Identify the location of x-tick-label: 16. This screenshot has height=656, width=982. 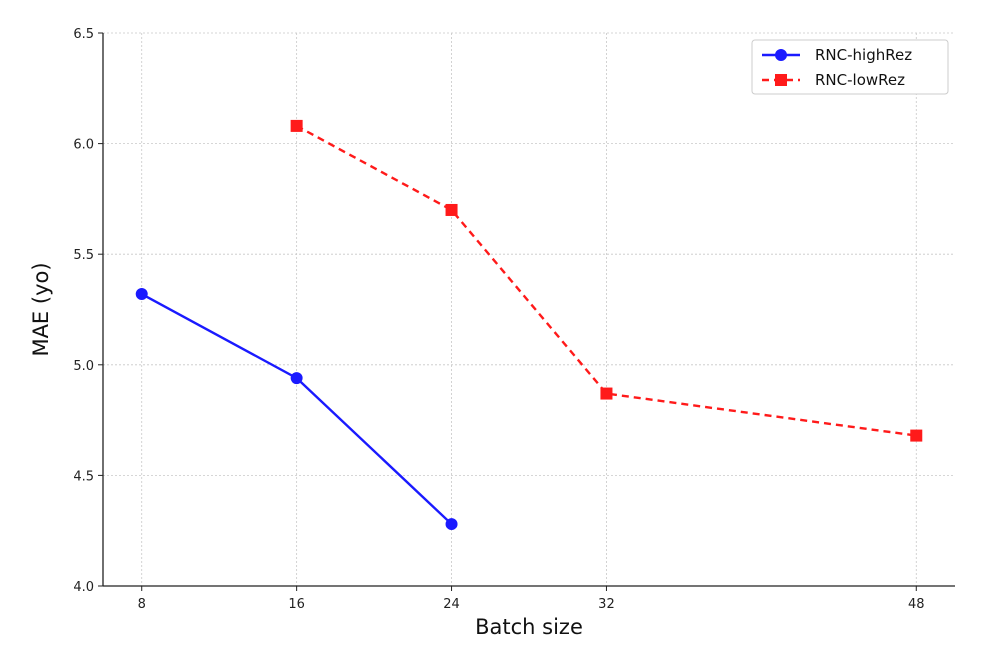
(296, 604).